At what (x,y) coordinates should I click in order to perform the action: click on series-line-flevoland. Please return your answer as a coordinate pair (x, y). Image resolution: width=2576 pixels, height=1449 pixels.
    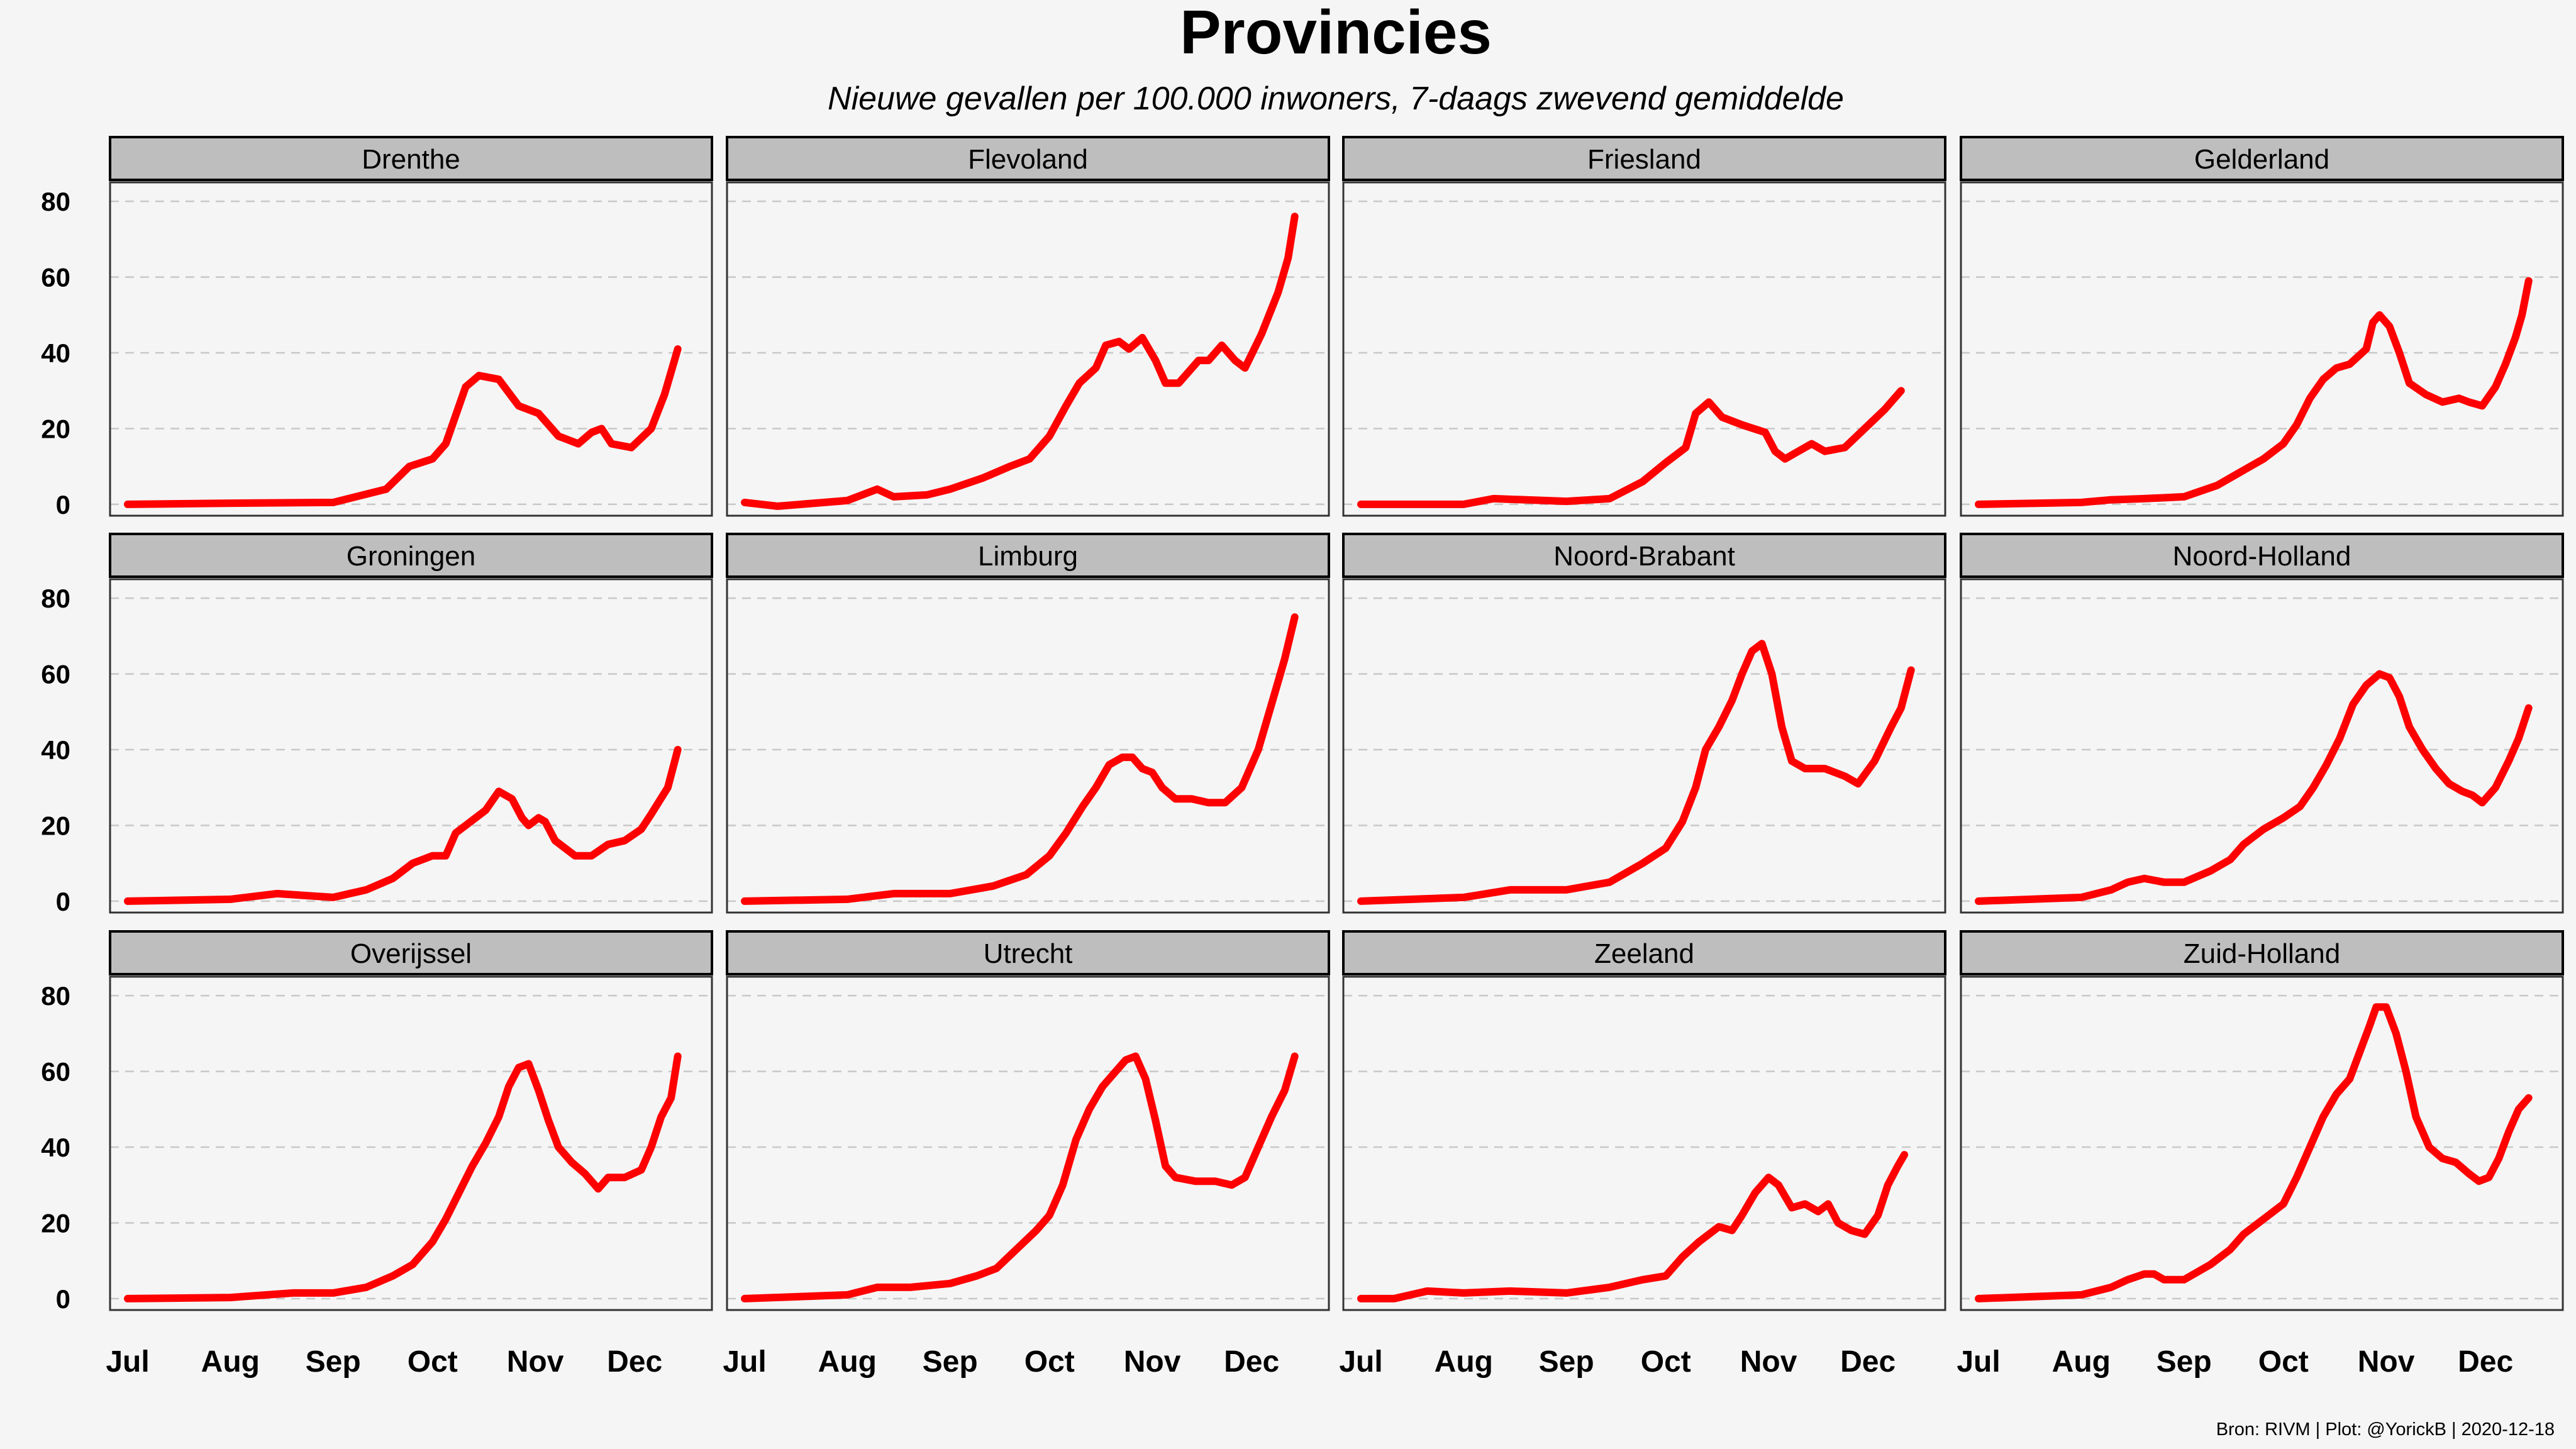
    Looking at the image, I should click on (1020, 361).